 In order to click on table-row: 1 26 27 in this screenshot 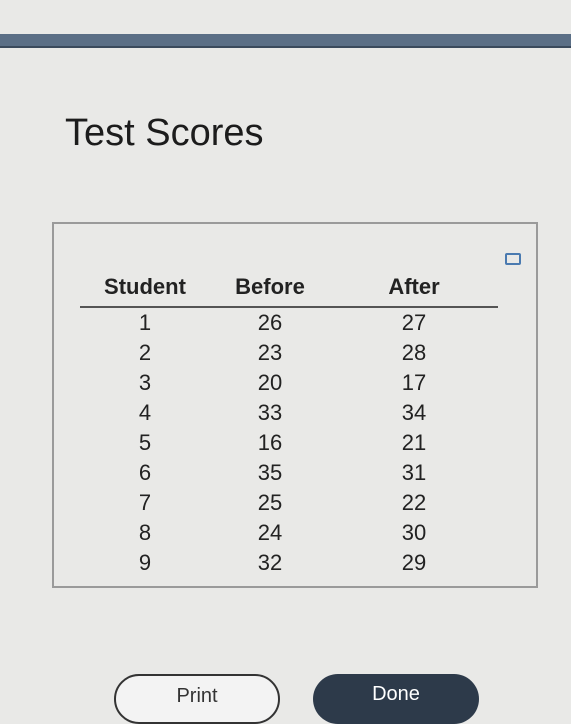, I will do `click(289, 322)`.